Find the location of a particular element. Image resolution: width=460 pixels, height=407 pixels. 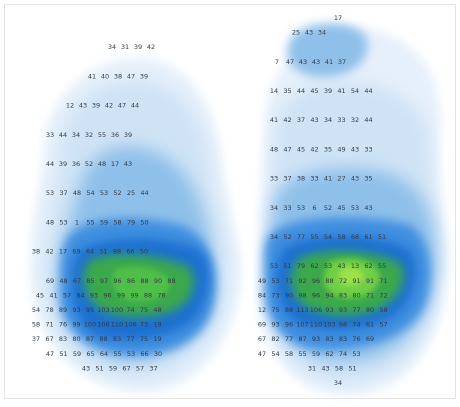

pressure-value: 74 is located at coordinates (343, 354).